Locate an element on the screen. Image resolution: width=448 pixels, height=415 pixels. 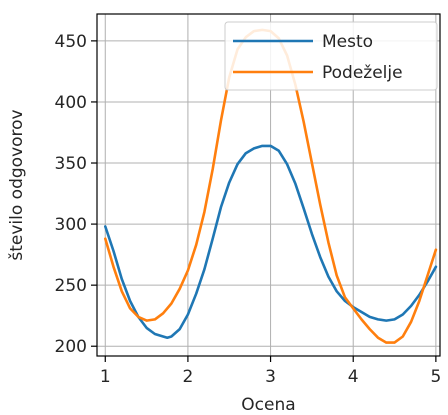
x-tick-label: 2 is located at coordinates (188, 377).